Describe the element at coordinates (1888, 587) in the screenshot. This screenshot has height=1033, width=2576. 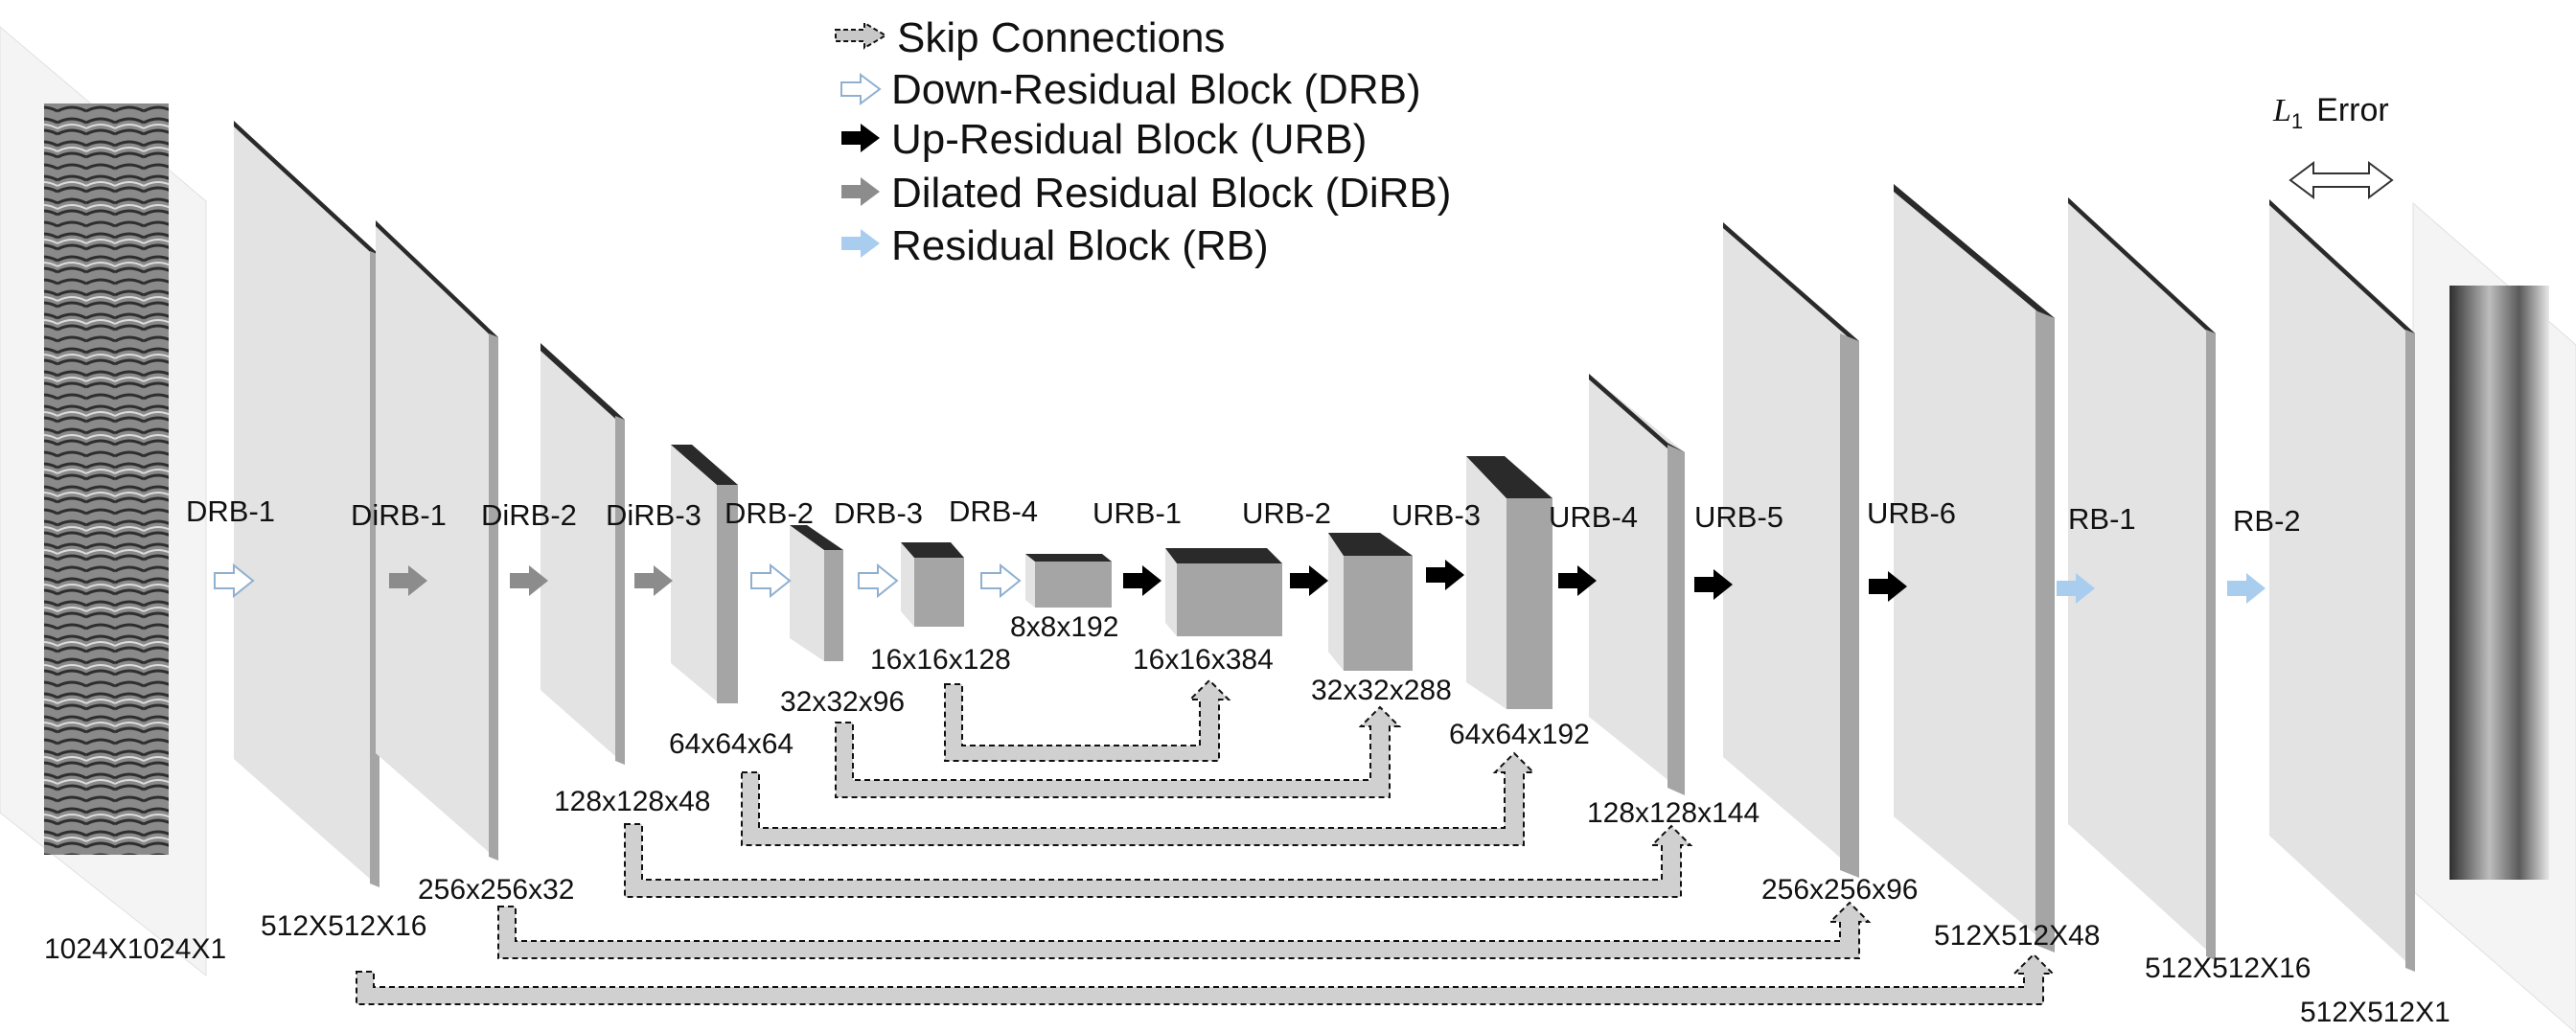
I see `urb-6-arrow-icon` at that location.